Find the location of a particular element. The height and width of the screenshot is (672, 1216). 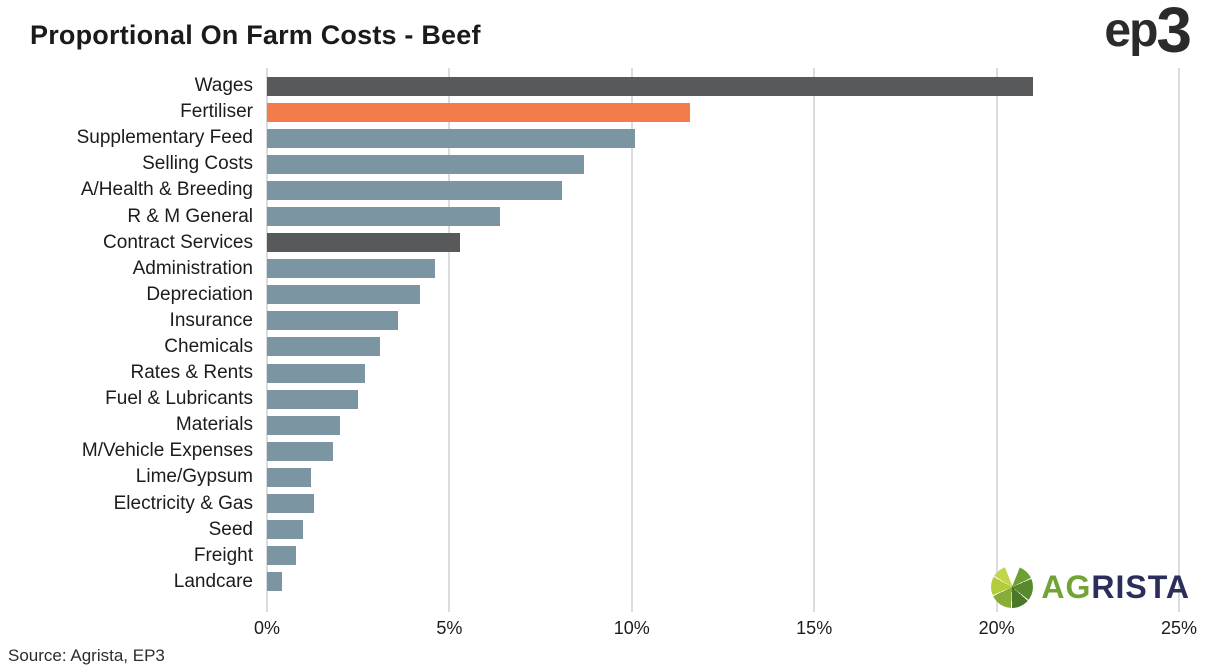

category-label-lime-gypsum: Lime/Gypsum is located at coordinates (194, 477).